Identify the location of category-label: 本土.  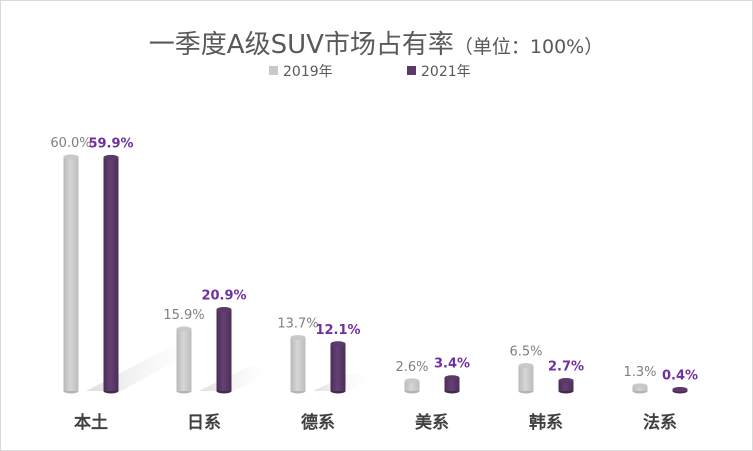
(91, 422).